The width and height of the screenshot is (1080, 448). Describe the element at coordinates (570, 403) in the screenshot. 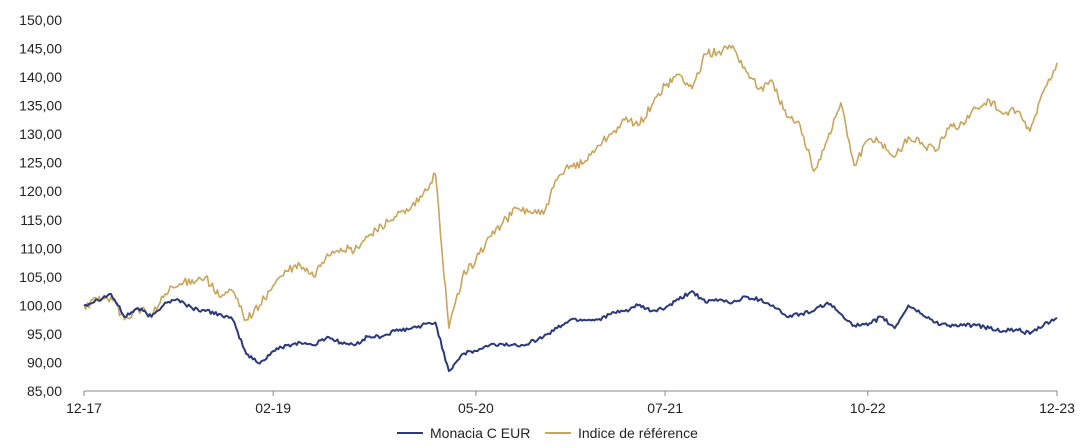

I see `x-axis: 12-17 02-19 05-20 07-21 10-22 12-23` at that location.